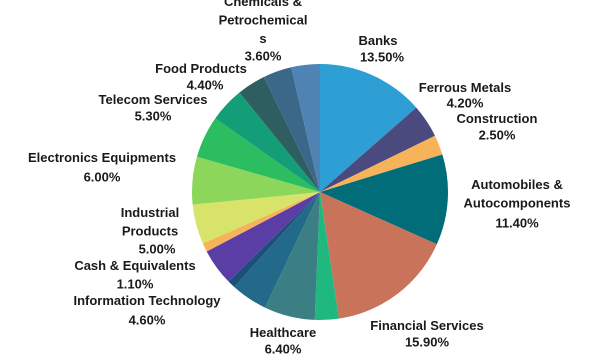 Image resolution: width=594 pixels, height=360 pixels. I want to click on slice-value: 6.00%, so click(102, 176).